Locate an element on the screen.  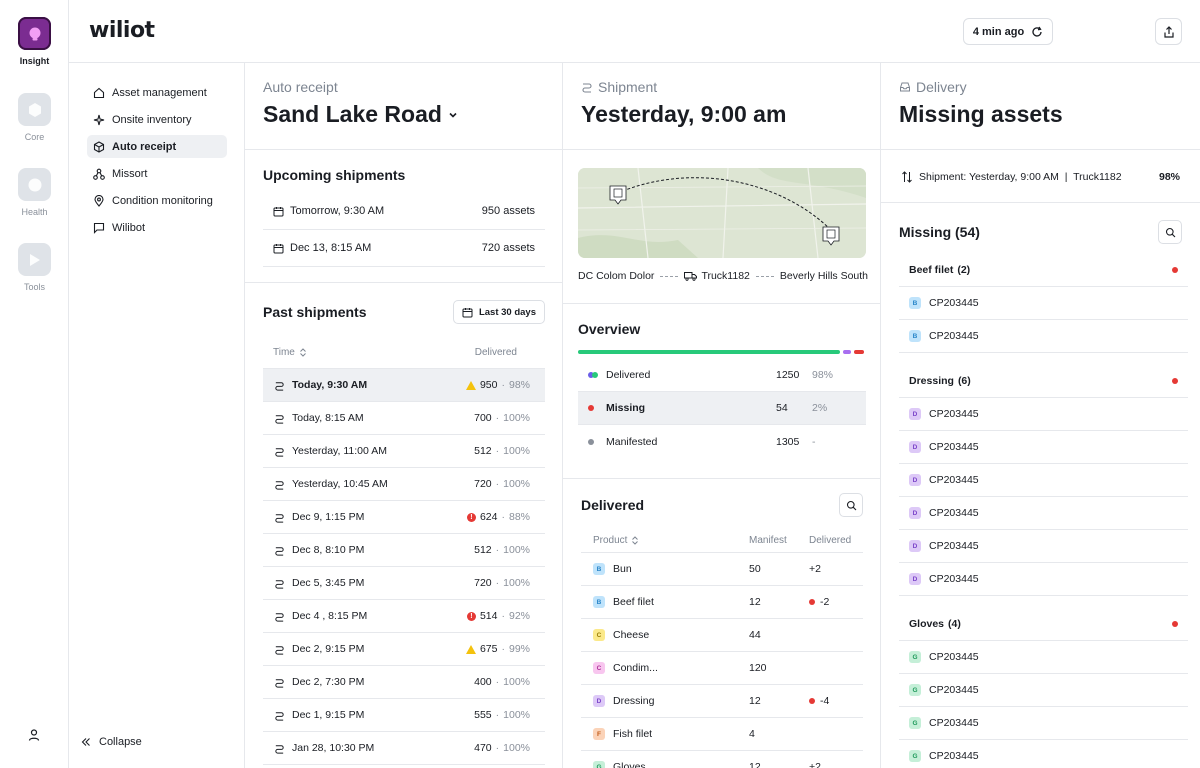
sort-product: Product is located at coordinates (671, 540).